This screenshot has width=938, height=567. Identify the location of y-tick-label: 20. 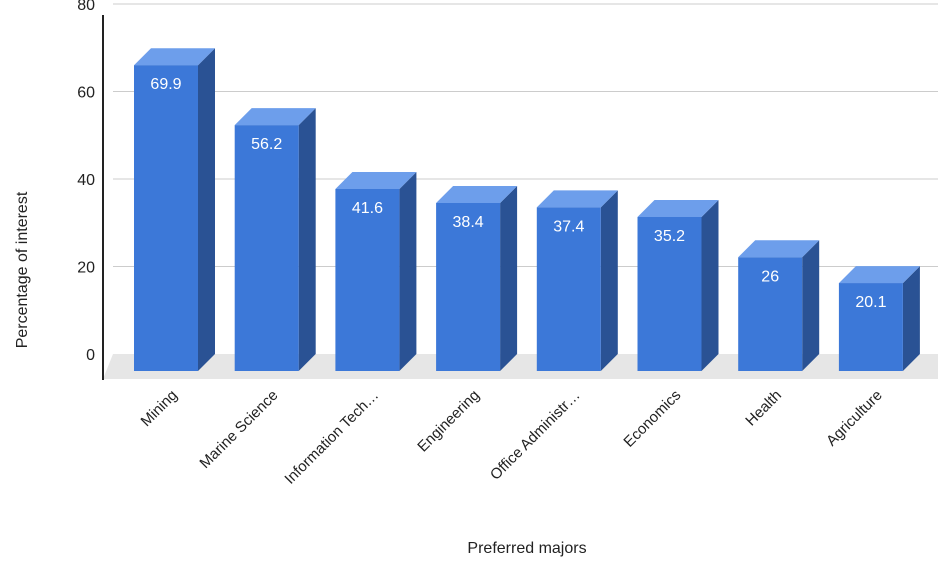
(86, 268).